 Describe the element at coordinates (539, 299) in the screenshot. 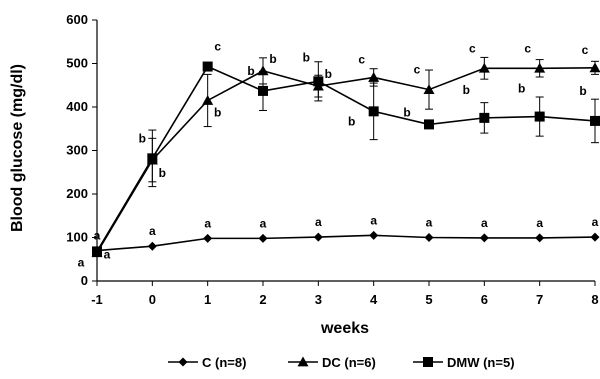

I see `x-tick-label: 7` at that location.